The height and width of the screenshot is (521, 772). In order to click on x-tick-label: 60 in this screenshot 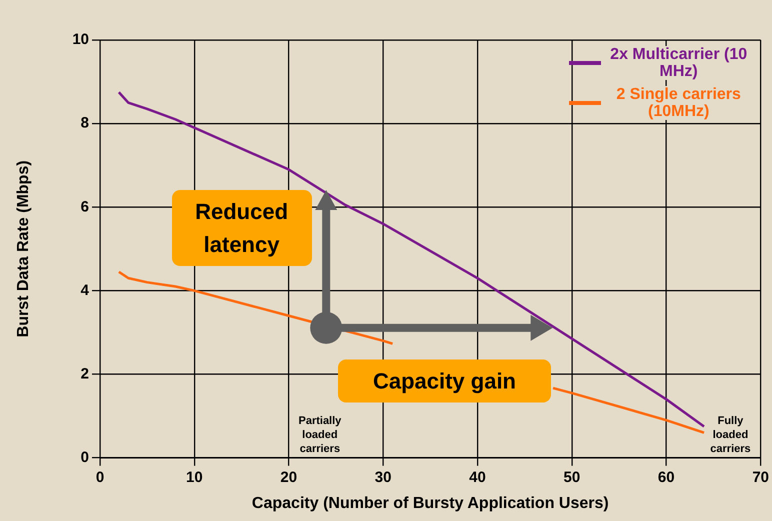, I will do `click(666, 477)`.